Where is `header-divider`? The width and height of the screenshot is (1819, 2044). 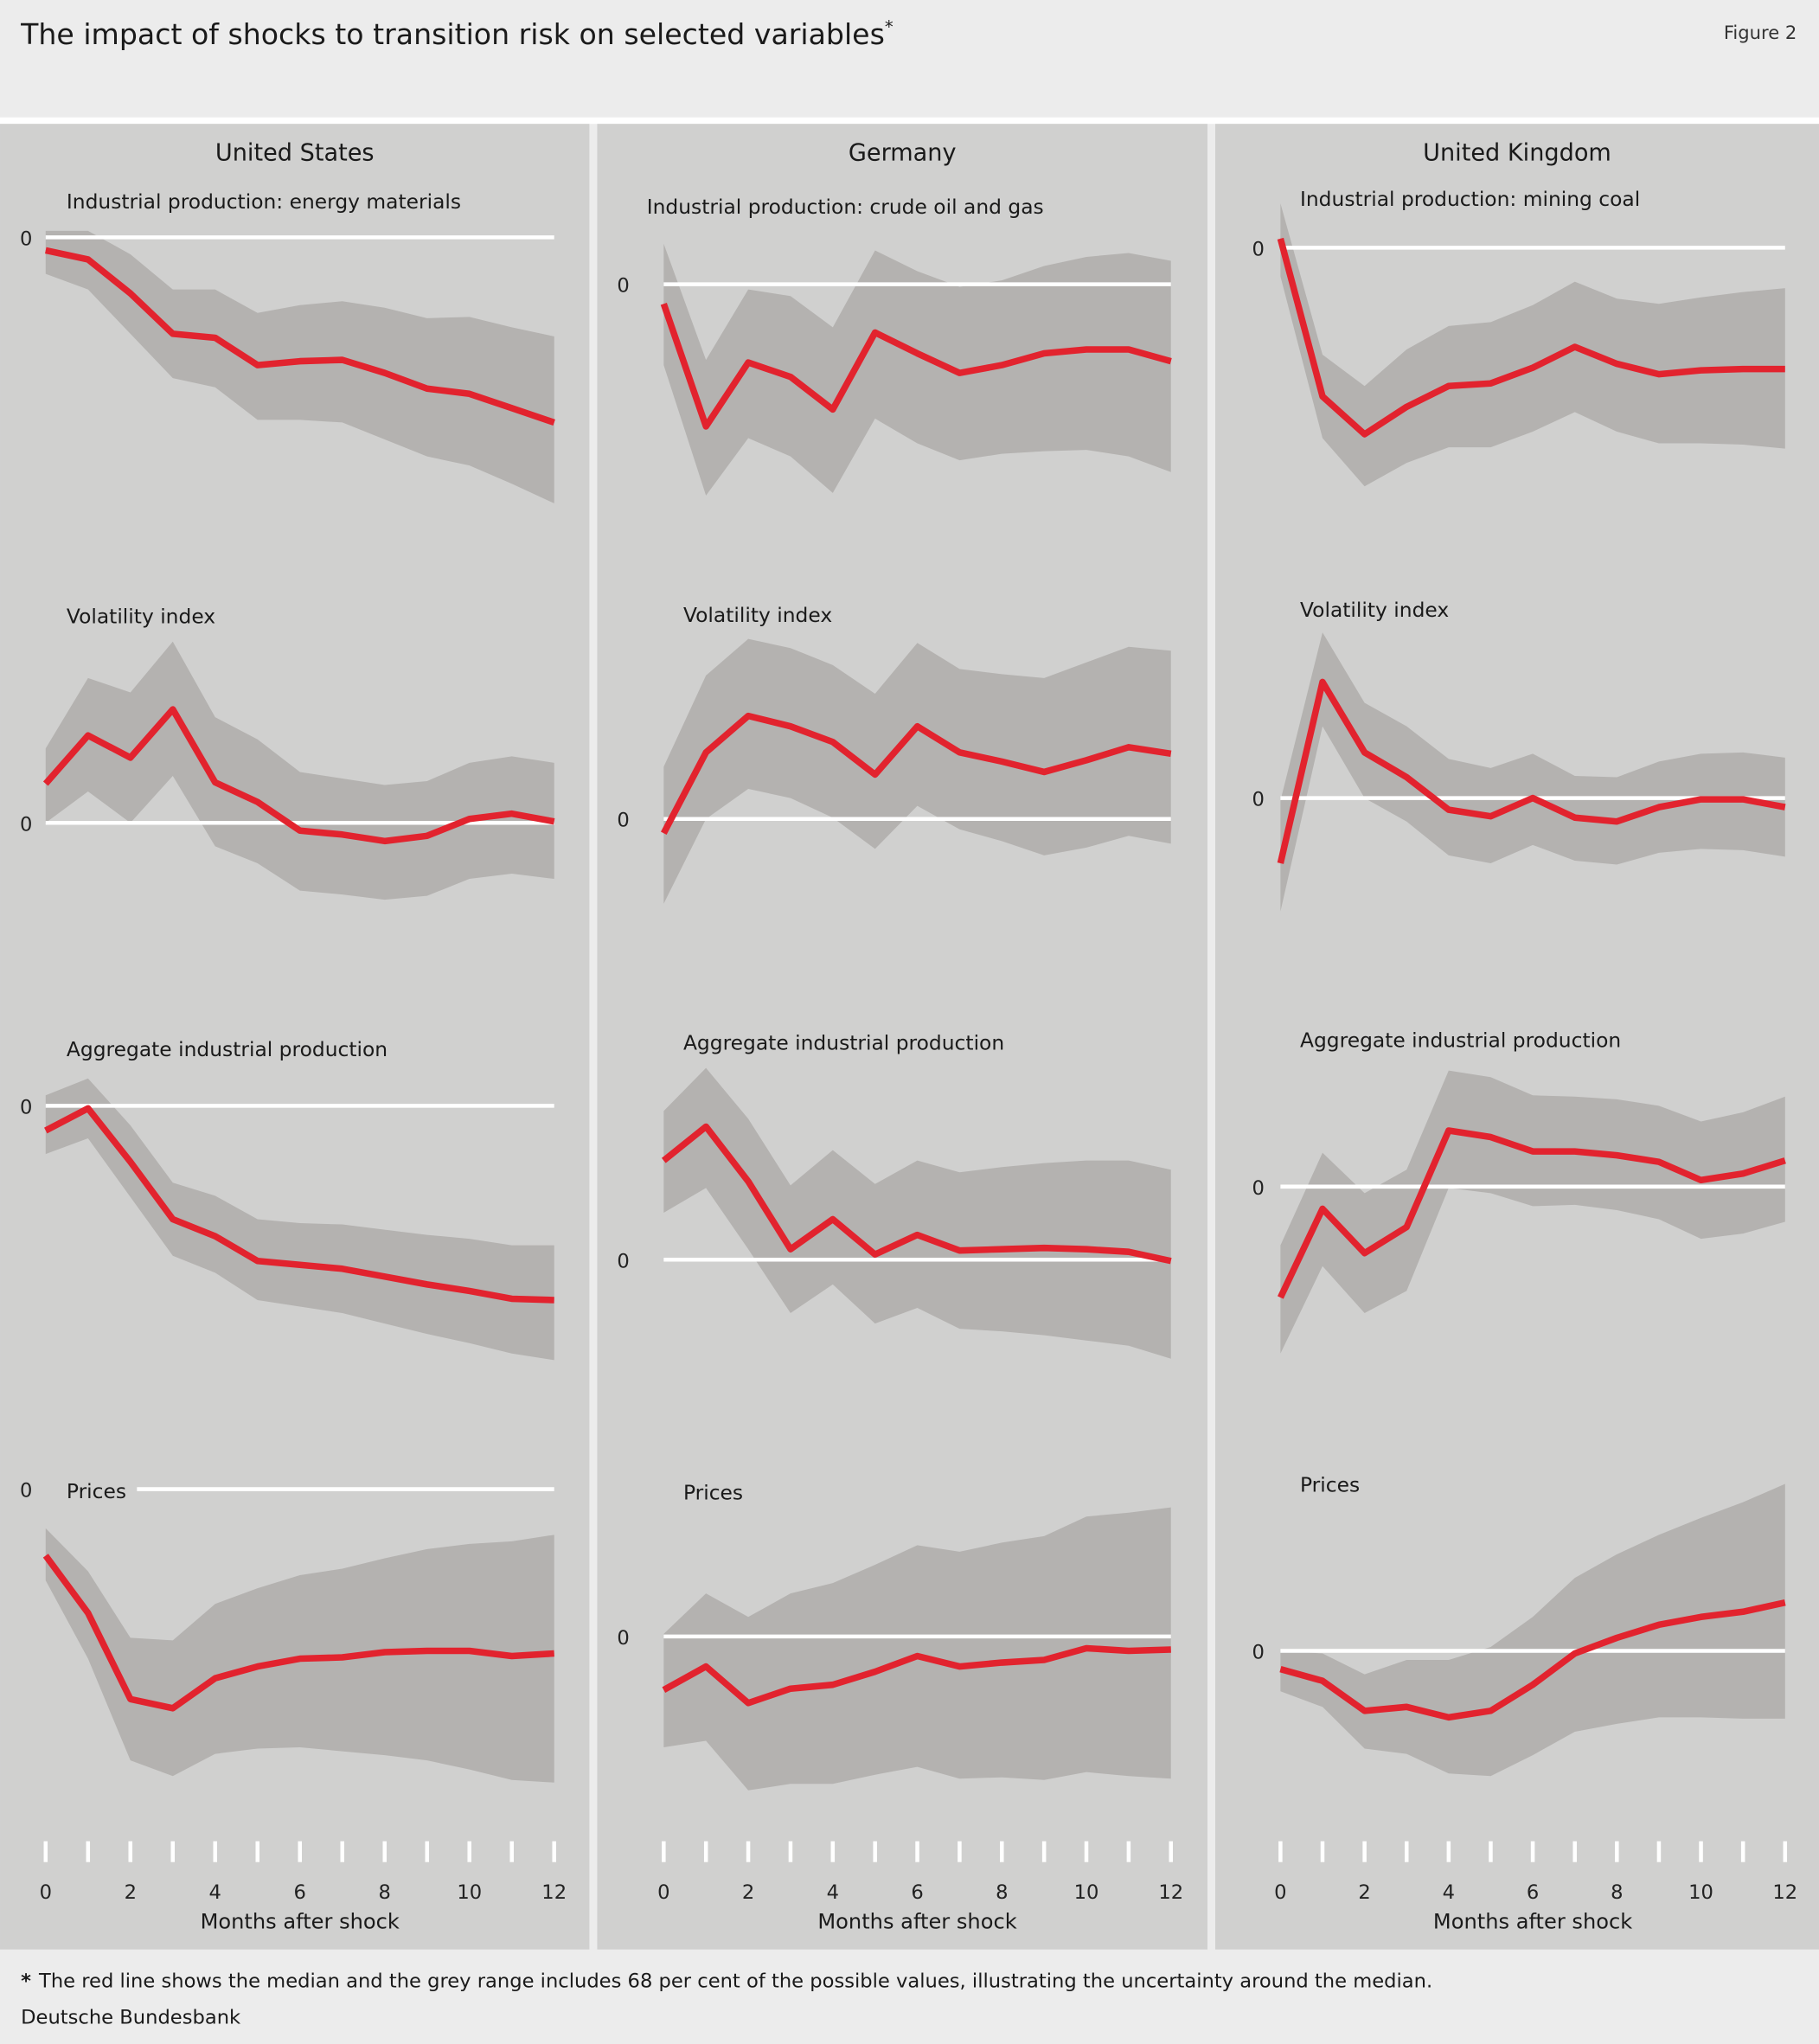 header-divider is located at coordinates (909, 121).